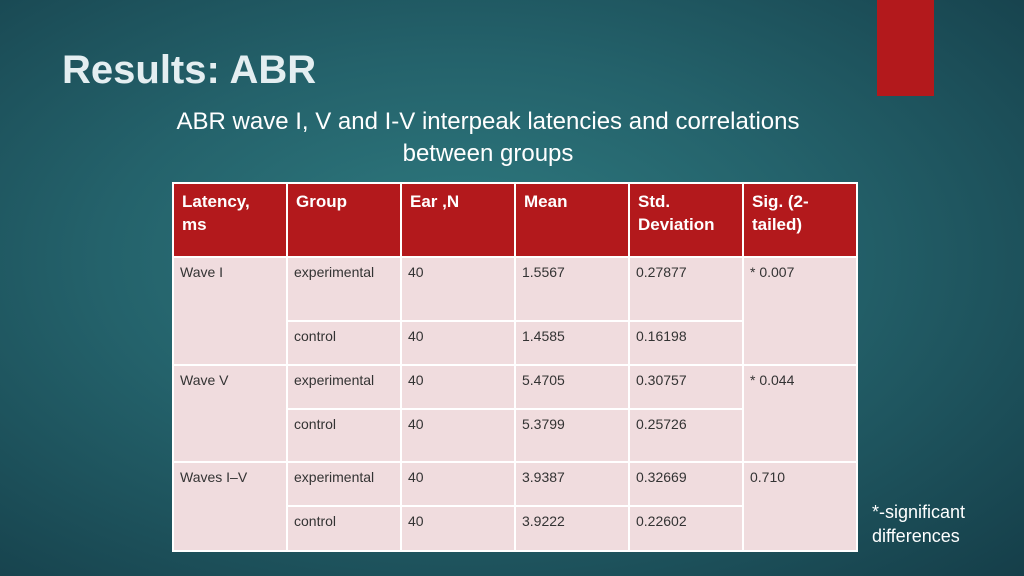 The width and height of the screenshot is (1024, 576). Describe the element at coordinates (230, 220) in the screenshot. I see `header-latency: Latency, ms` at that location.